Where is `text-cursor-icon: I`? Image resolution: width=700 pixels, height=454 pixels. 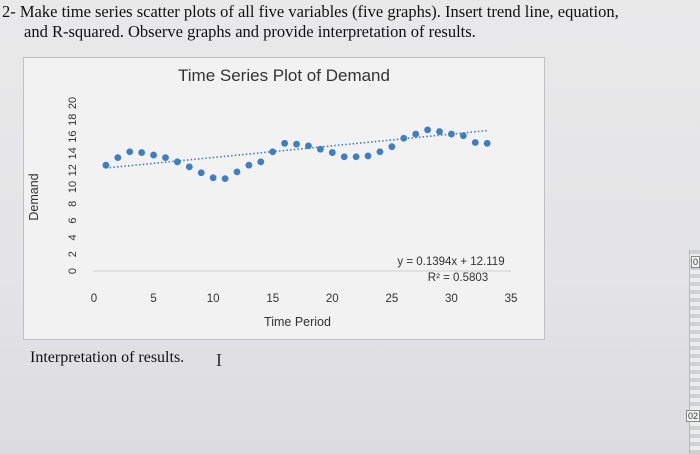
text-cursor-icon: I is located at coordinates (219, 360).